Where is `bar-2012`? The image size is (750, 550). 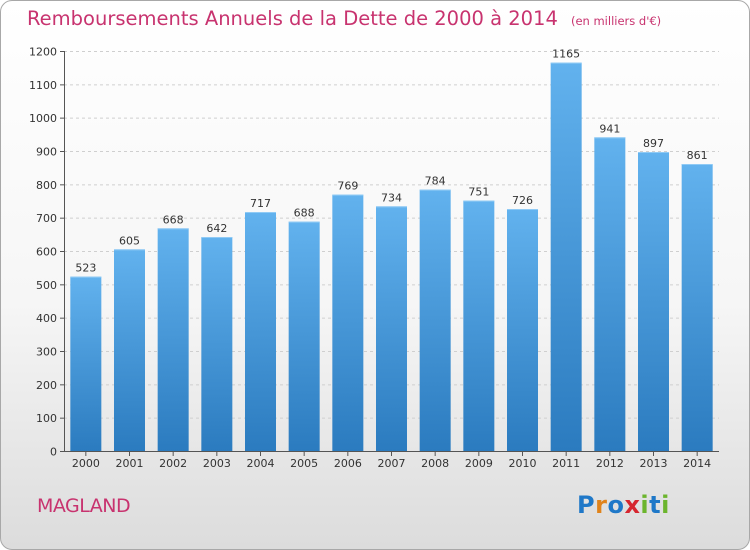
bar-2012 is located at coordinates (610, 294).